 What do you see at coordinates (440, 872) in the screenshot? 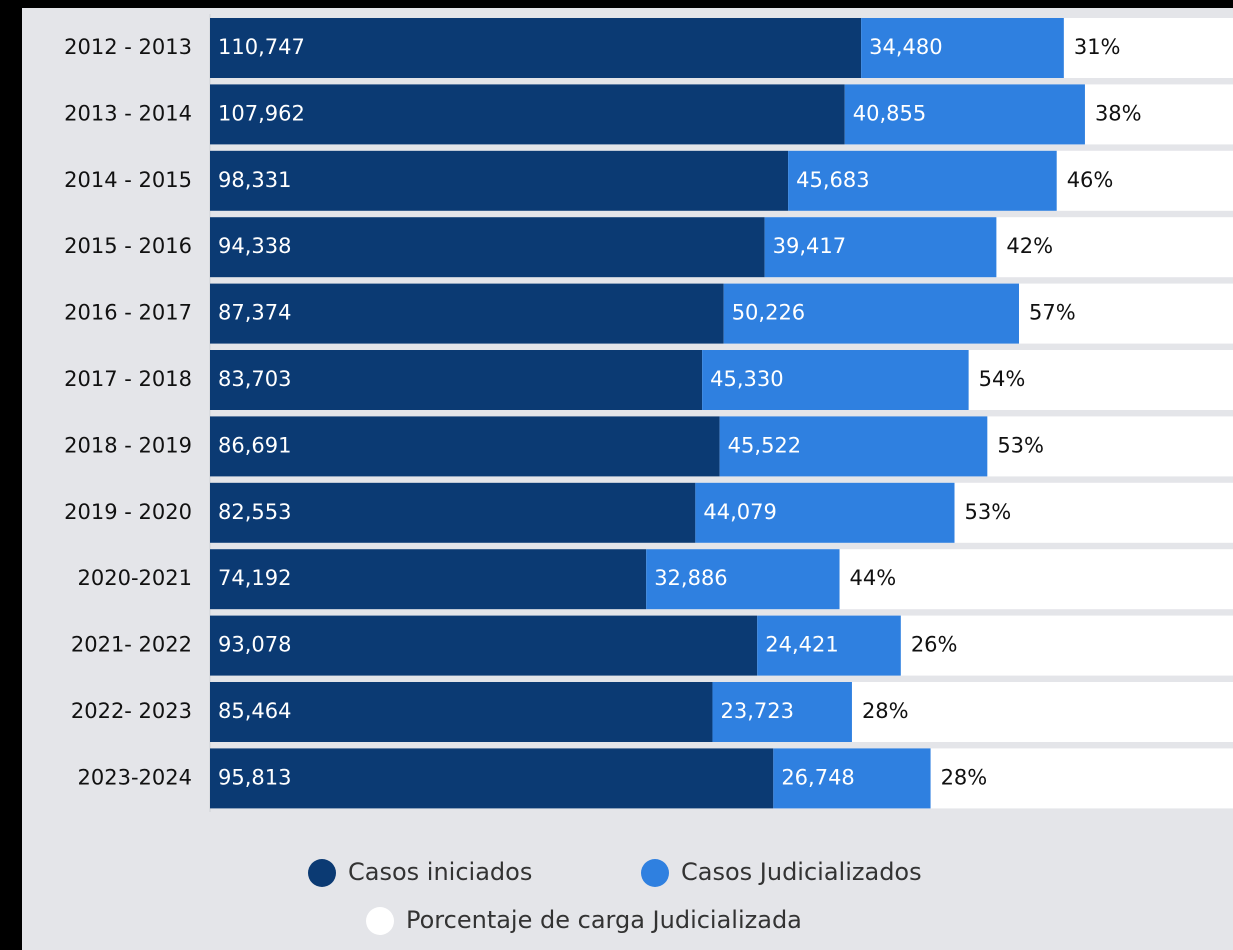
I see `legend-label: Casos iniciados` at bounding box center [440, 872].